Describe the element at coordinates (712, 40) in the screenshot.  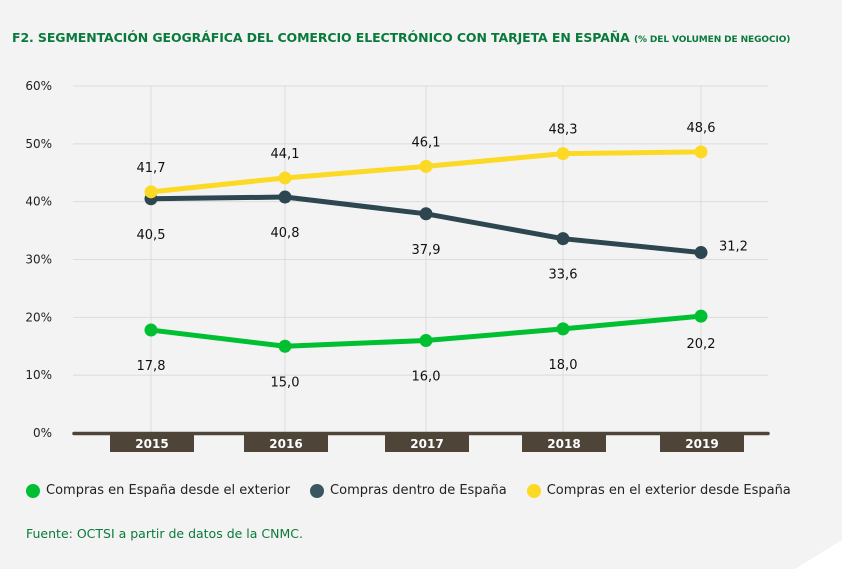
I see `chart-title-units: (% DEL VOLUMEN DE NEGOCIO)` at that location.